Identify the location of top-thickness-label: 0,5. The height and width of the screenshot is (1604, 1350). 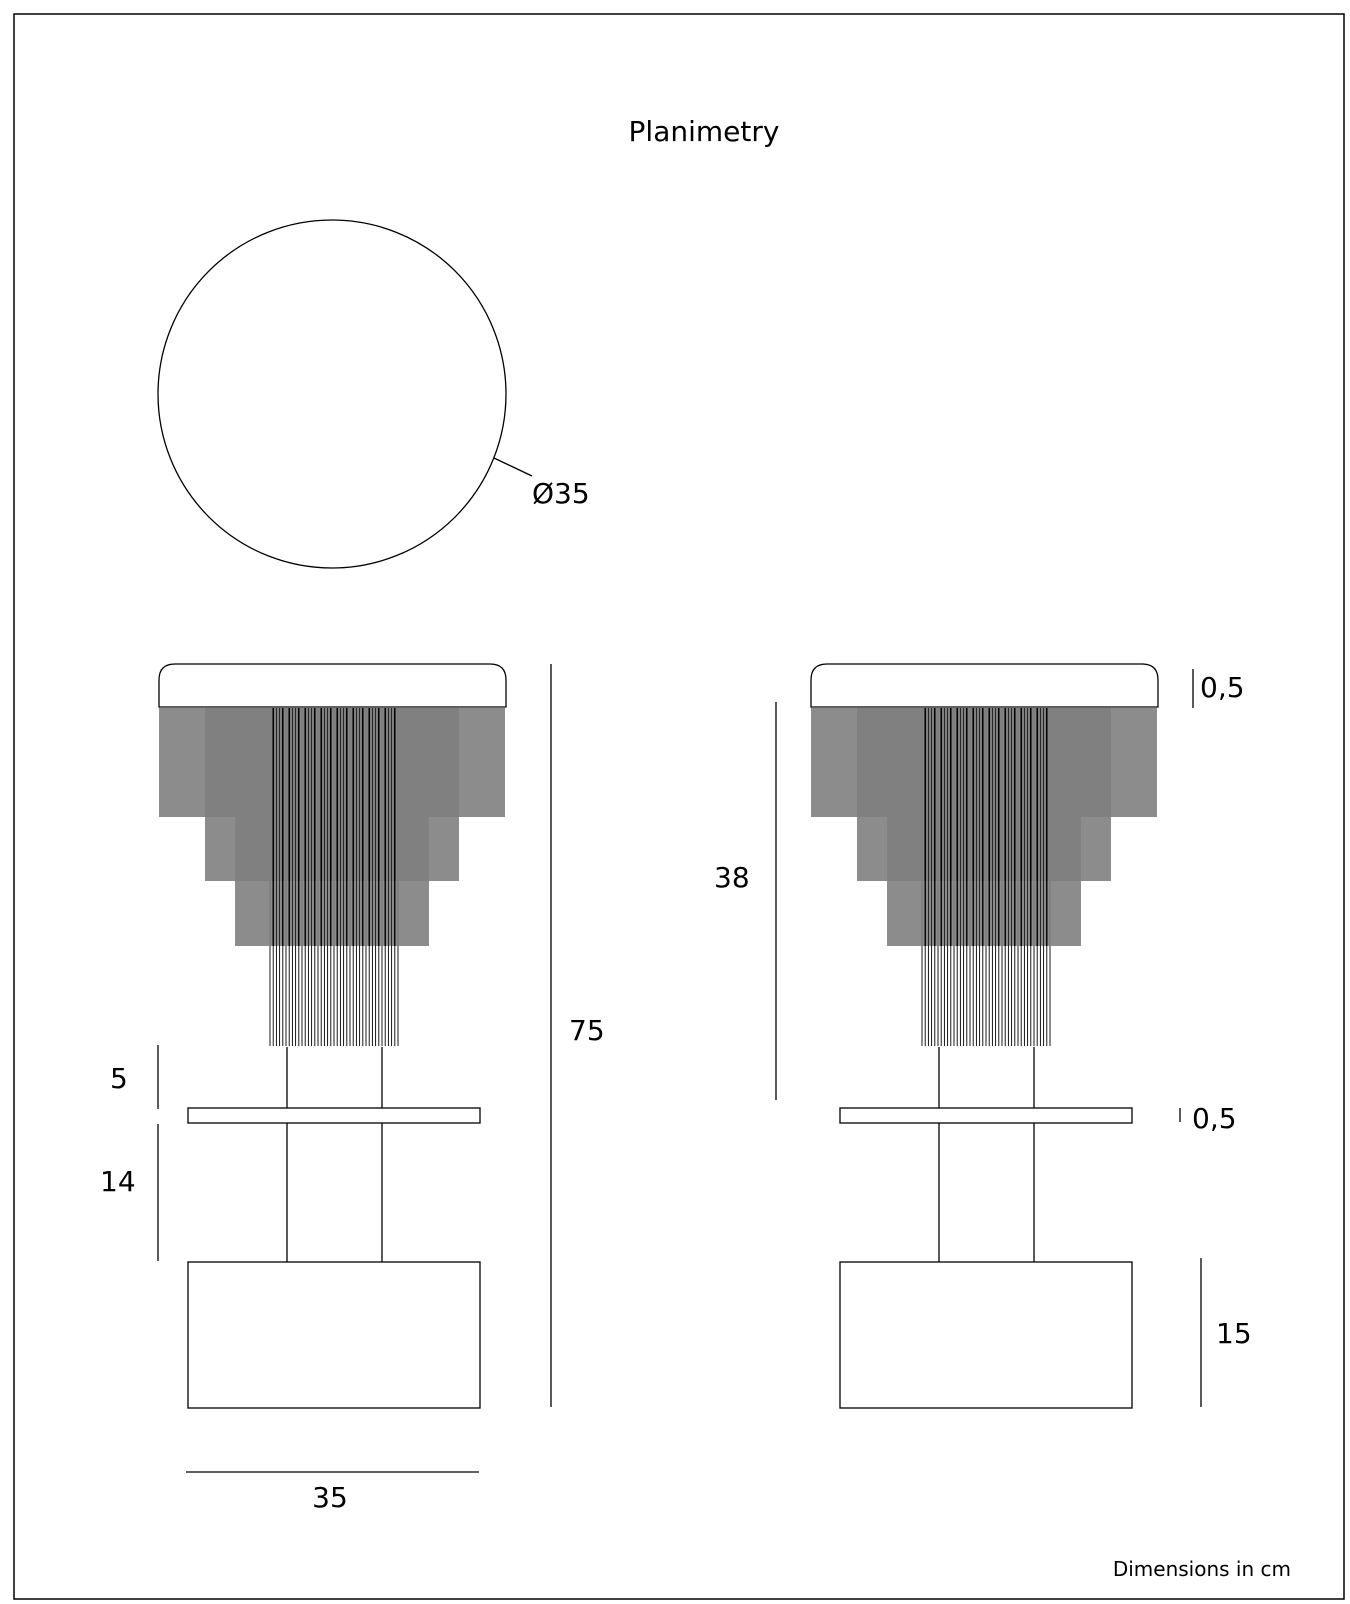
(1222, 687).